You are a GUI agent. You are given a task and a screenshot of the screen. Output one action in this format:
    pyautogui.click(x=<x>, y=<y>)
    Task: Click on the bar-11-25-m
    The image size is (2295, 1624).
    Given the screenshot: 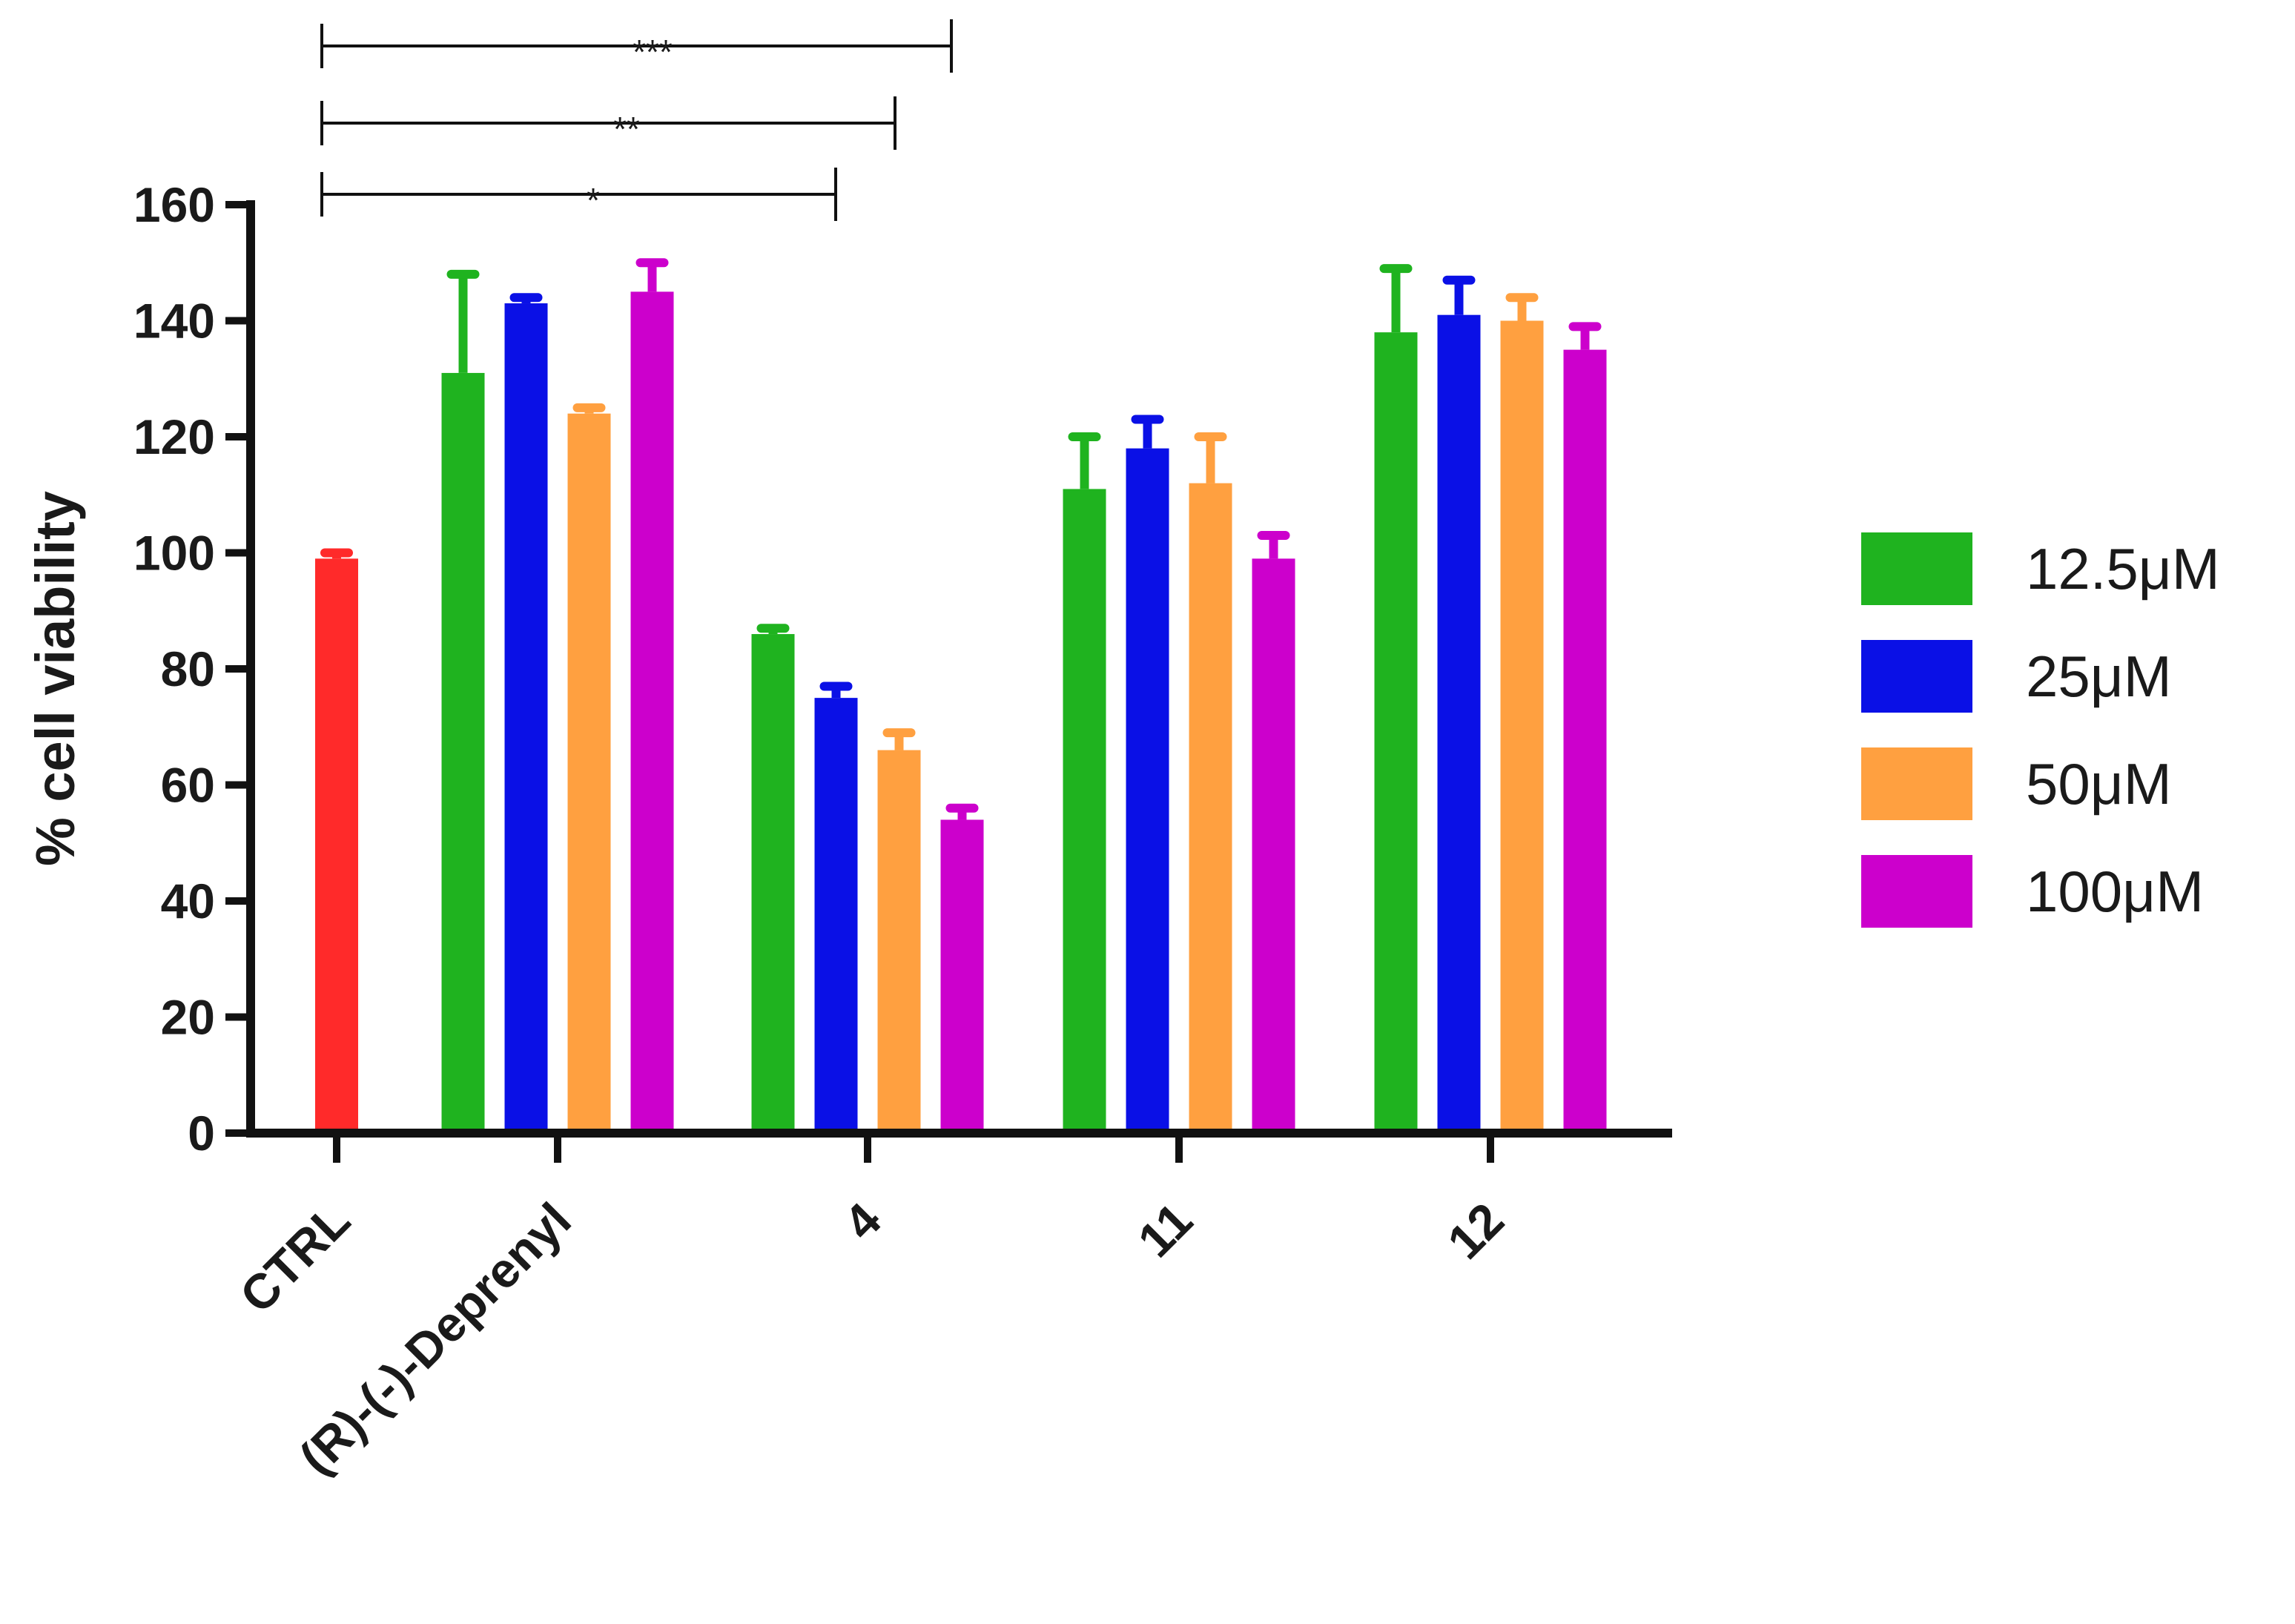 What is the action you would take?
    pyautogui.click(x=1147, y=791)
    